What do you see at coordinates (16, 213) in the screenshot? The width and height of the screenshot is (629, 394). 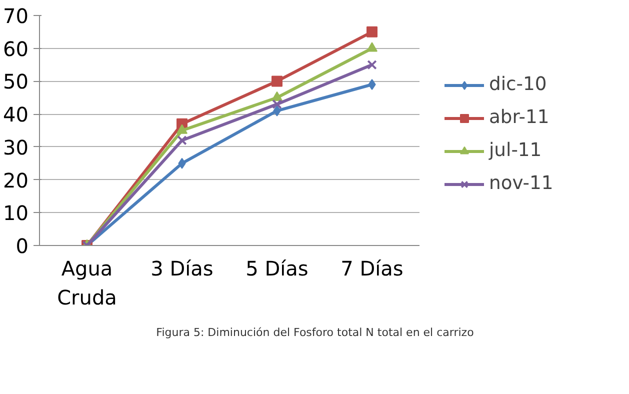 I see `y-tick-label: 10` at bounding box center [16, 213].